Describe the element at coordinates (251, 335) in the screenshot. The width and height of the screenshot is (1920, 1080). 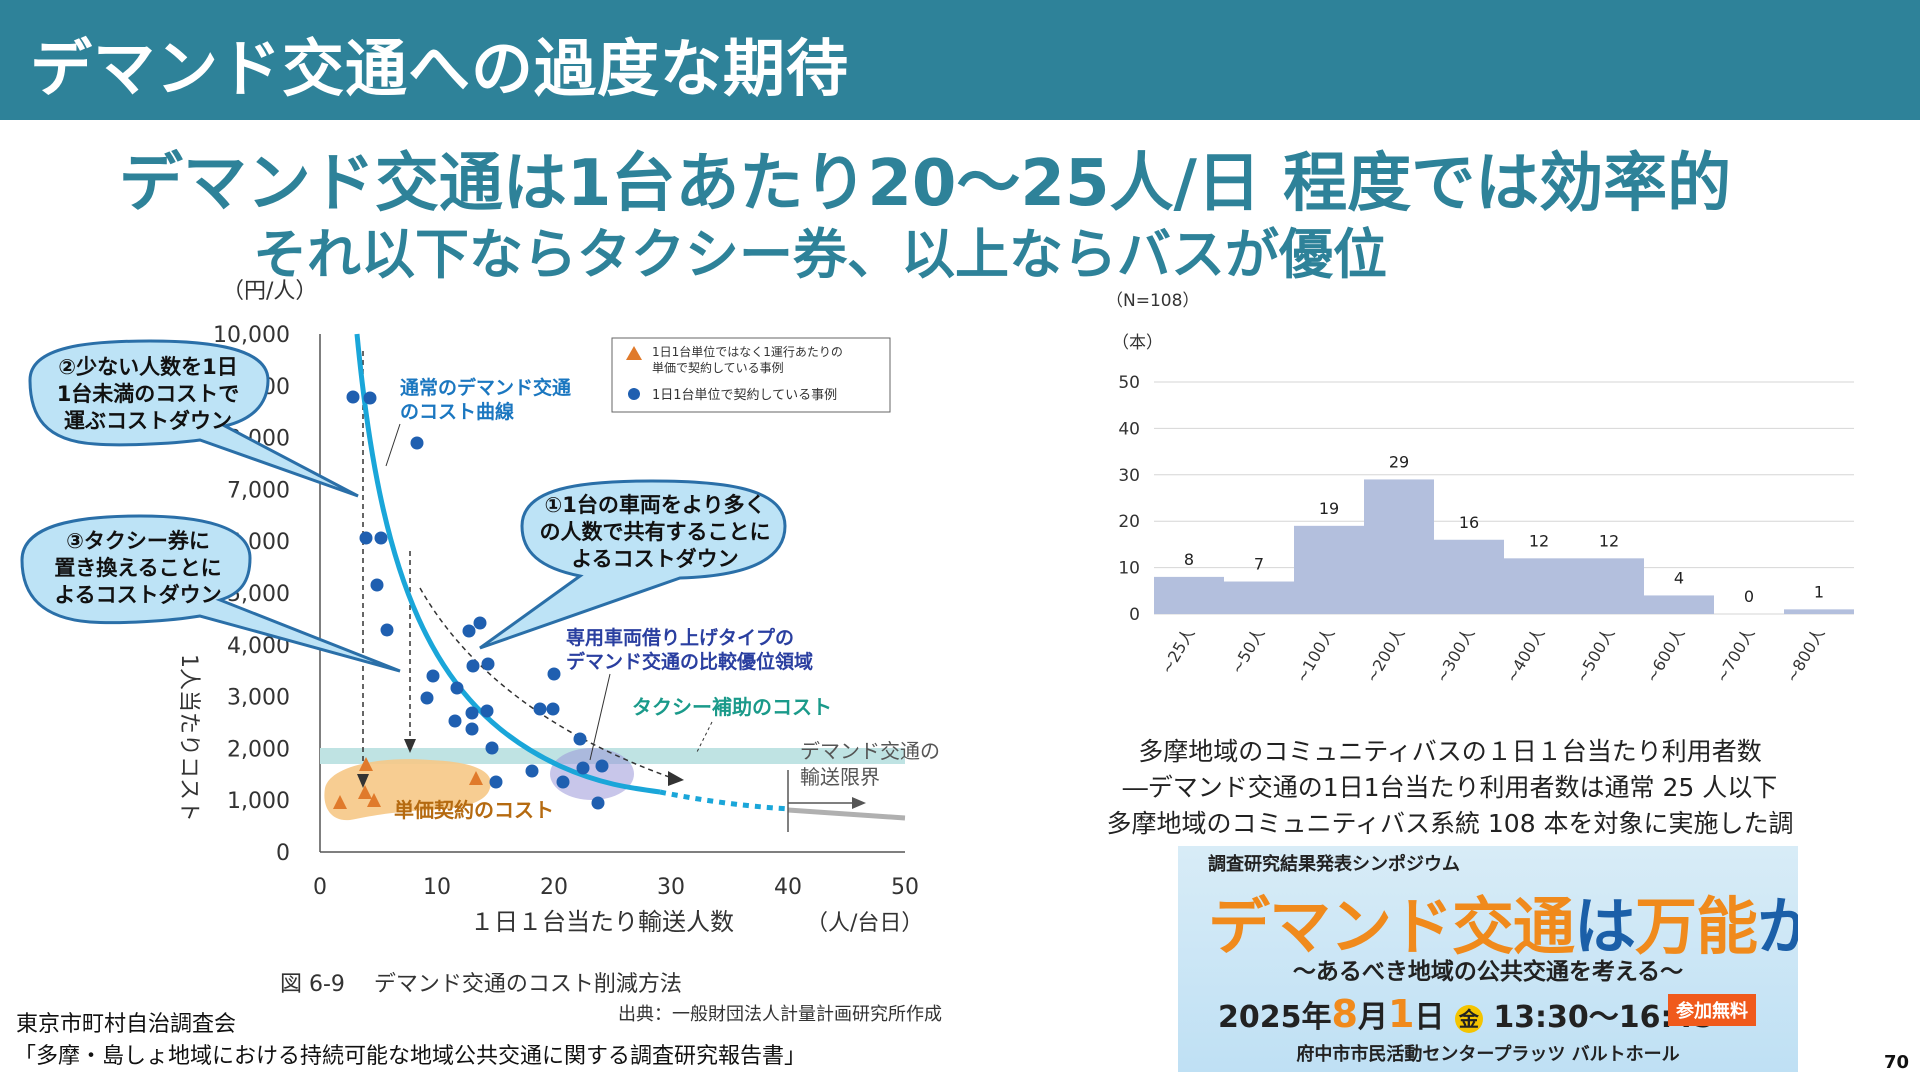
I see `y-tick-label: 10,000` at that location.